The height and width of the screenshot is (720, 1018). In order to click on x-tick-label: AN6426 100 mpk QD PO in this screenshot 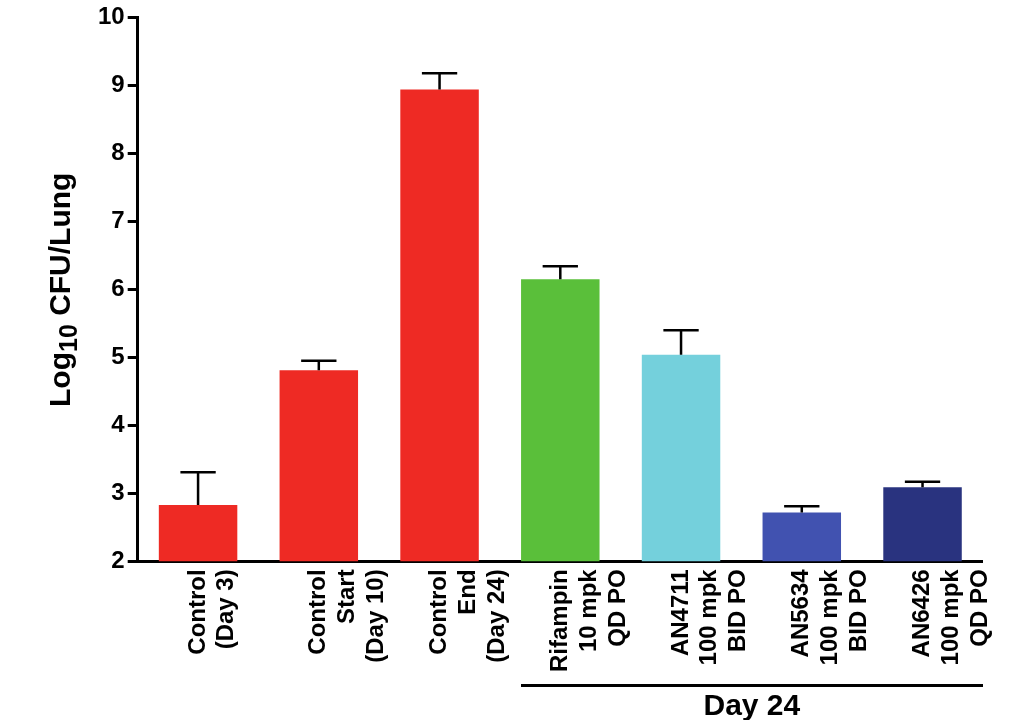, I will do `click(949, 617)`.